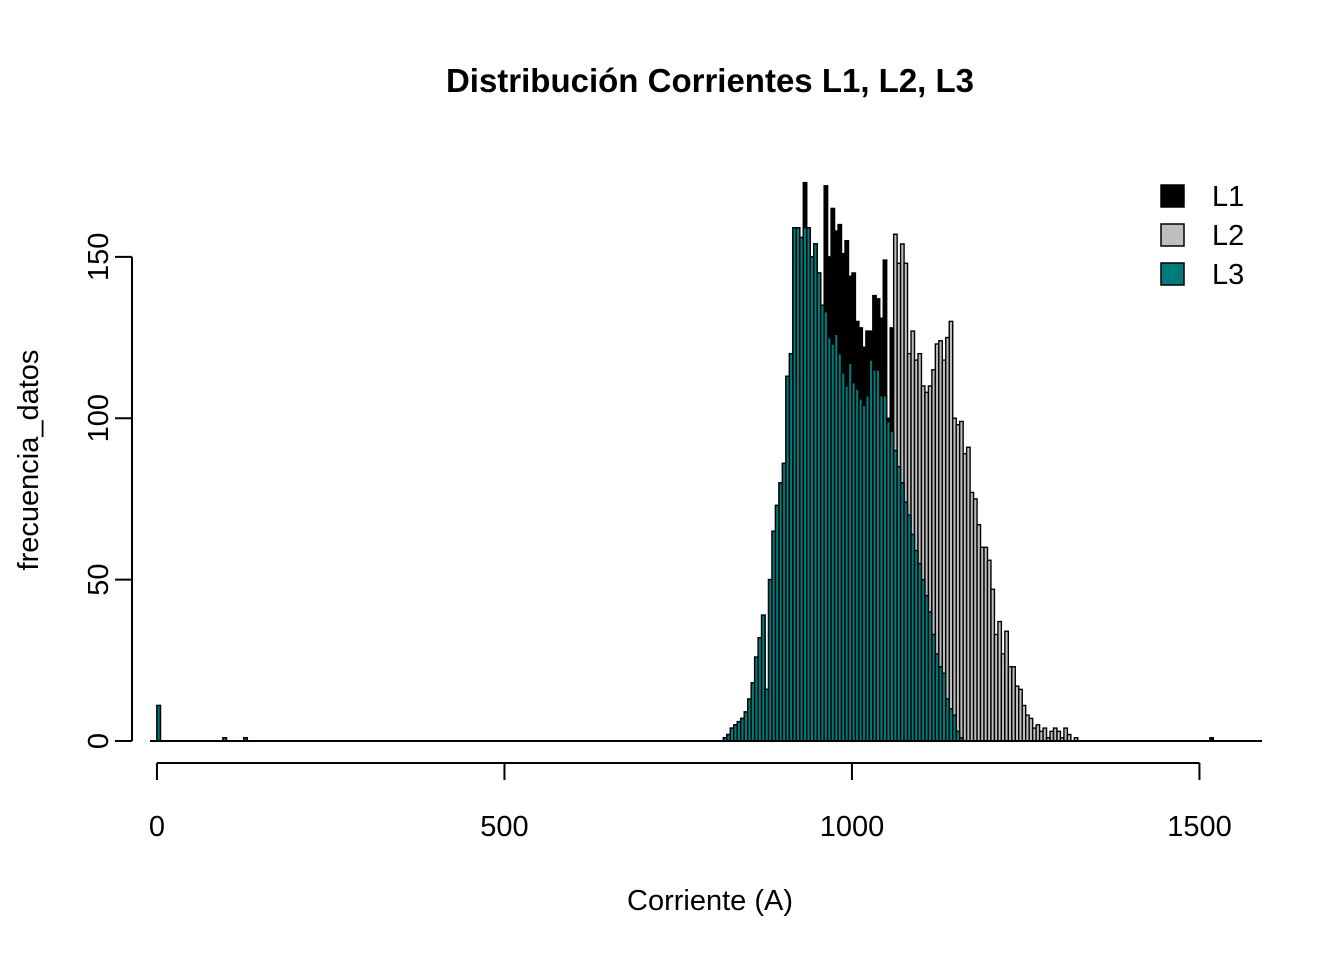 This screenshot has height=960, width=1344. I want to click on legend-swatch-l3, so click(1172, 274).